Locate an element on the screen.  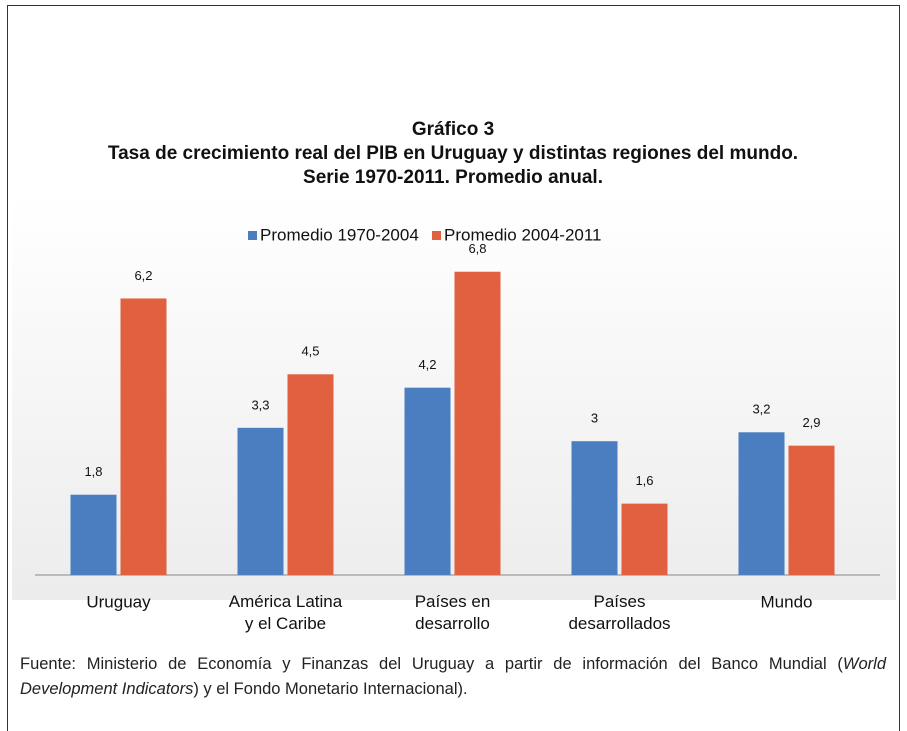
x-tick-label: América Latina y el Caribe is located at coordinates (286, 612).